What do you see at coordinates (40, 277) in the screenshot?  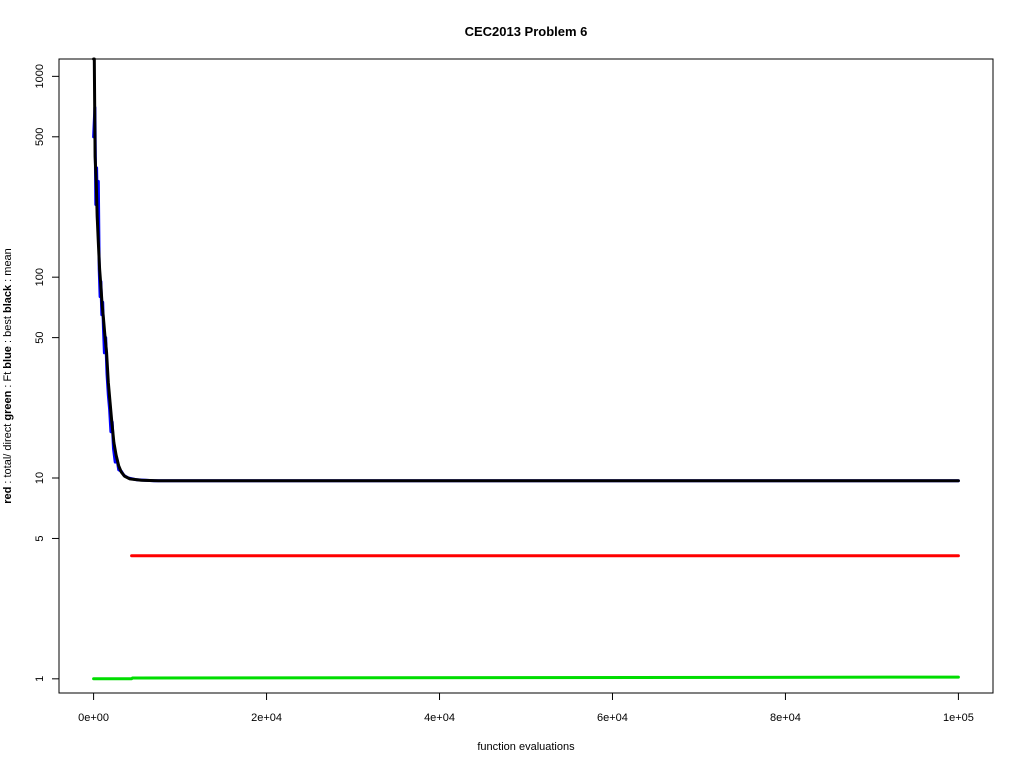 I see `y-tick-label: 100` at bounding box center [40, 277].